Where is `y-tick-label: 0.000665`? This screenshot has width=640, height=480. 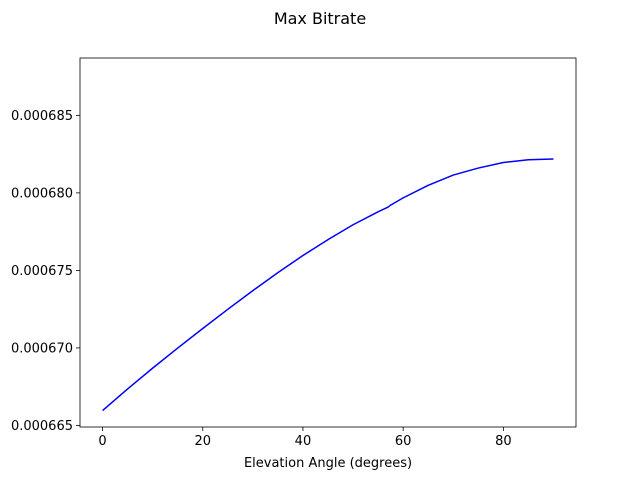 y-tick-label: 0.000665 is located at coordinates (42, 426).